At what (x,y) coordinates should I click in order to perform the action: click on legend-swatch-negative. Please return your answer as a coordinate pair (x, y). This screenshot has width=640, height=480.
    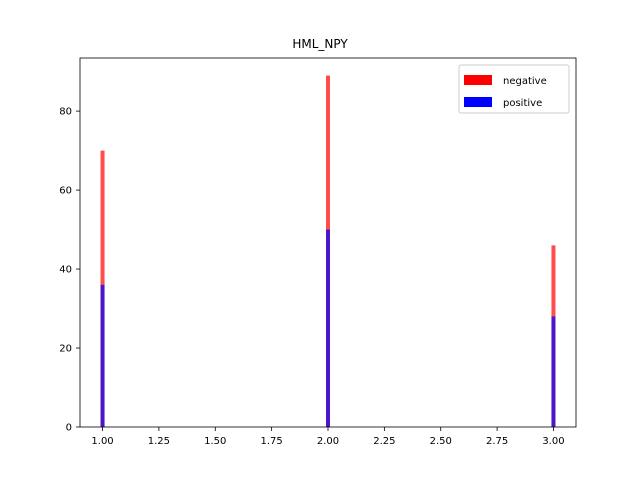
    Looking at the image, I should click on (478, 80).